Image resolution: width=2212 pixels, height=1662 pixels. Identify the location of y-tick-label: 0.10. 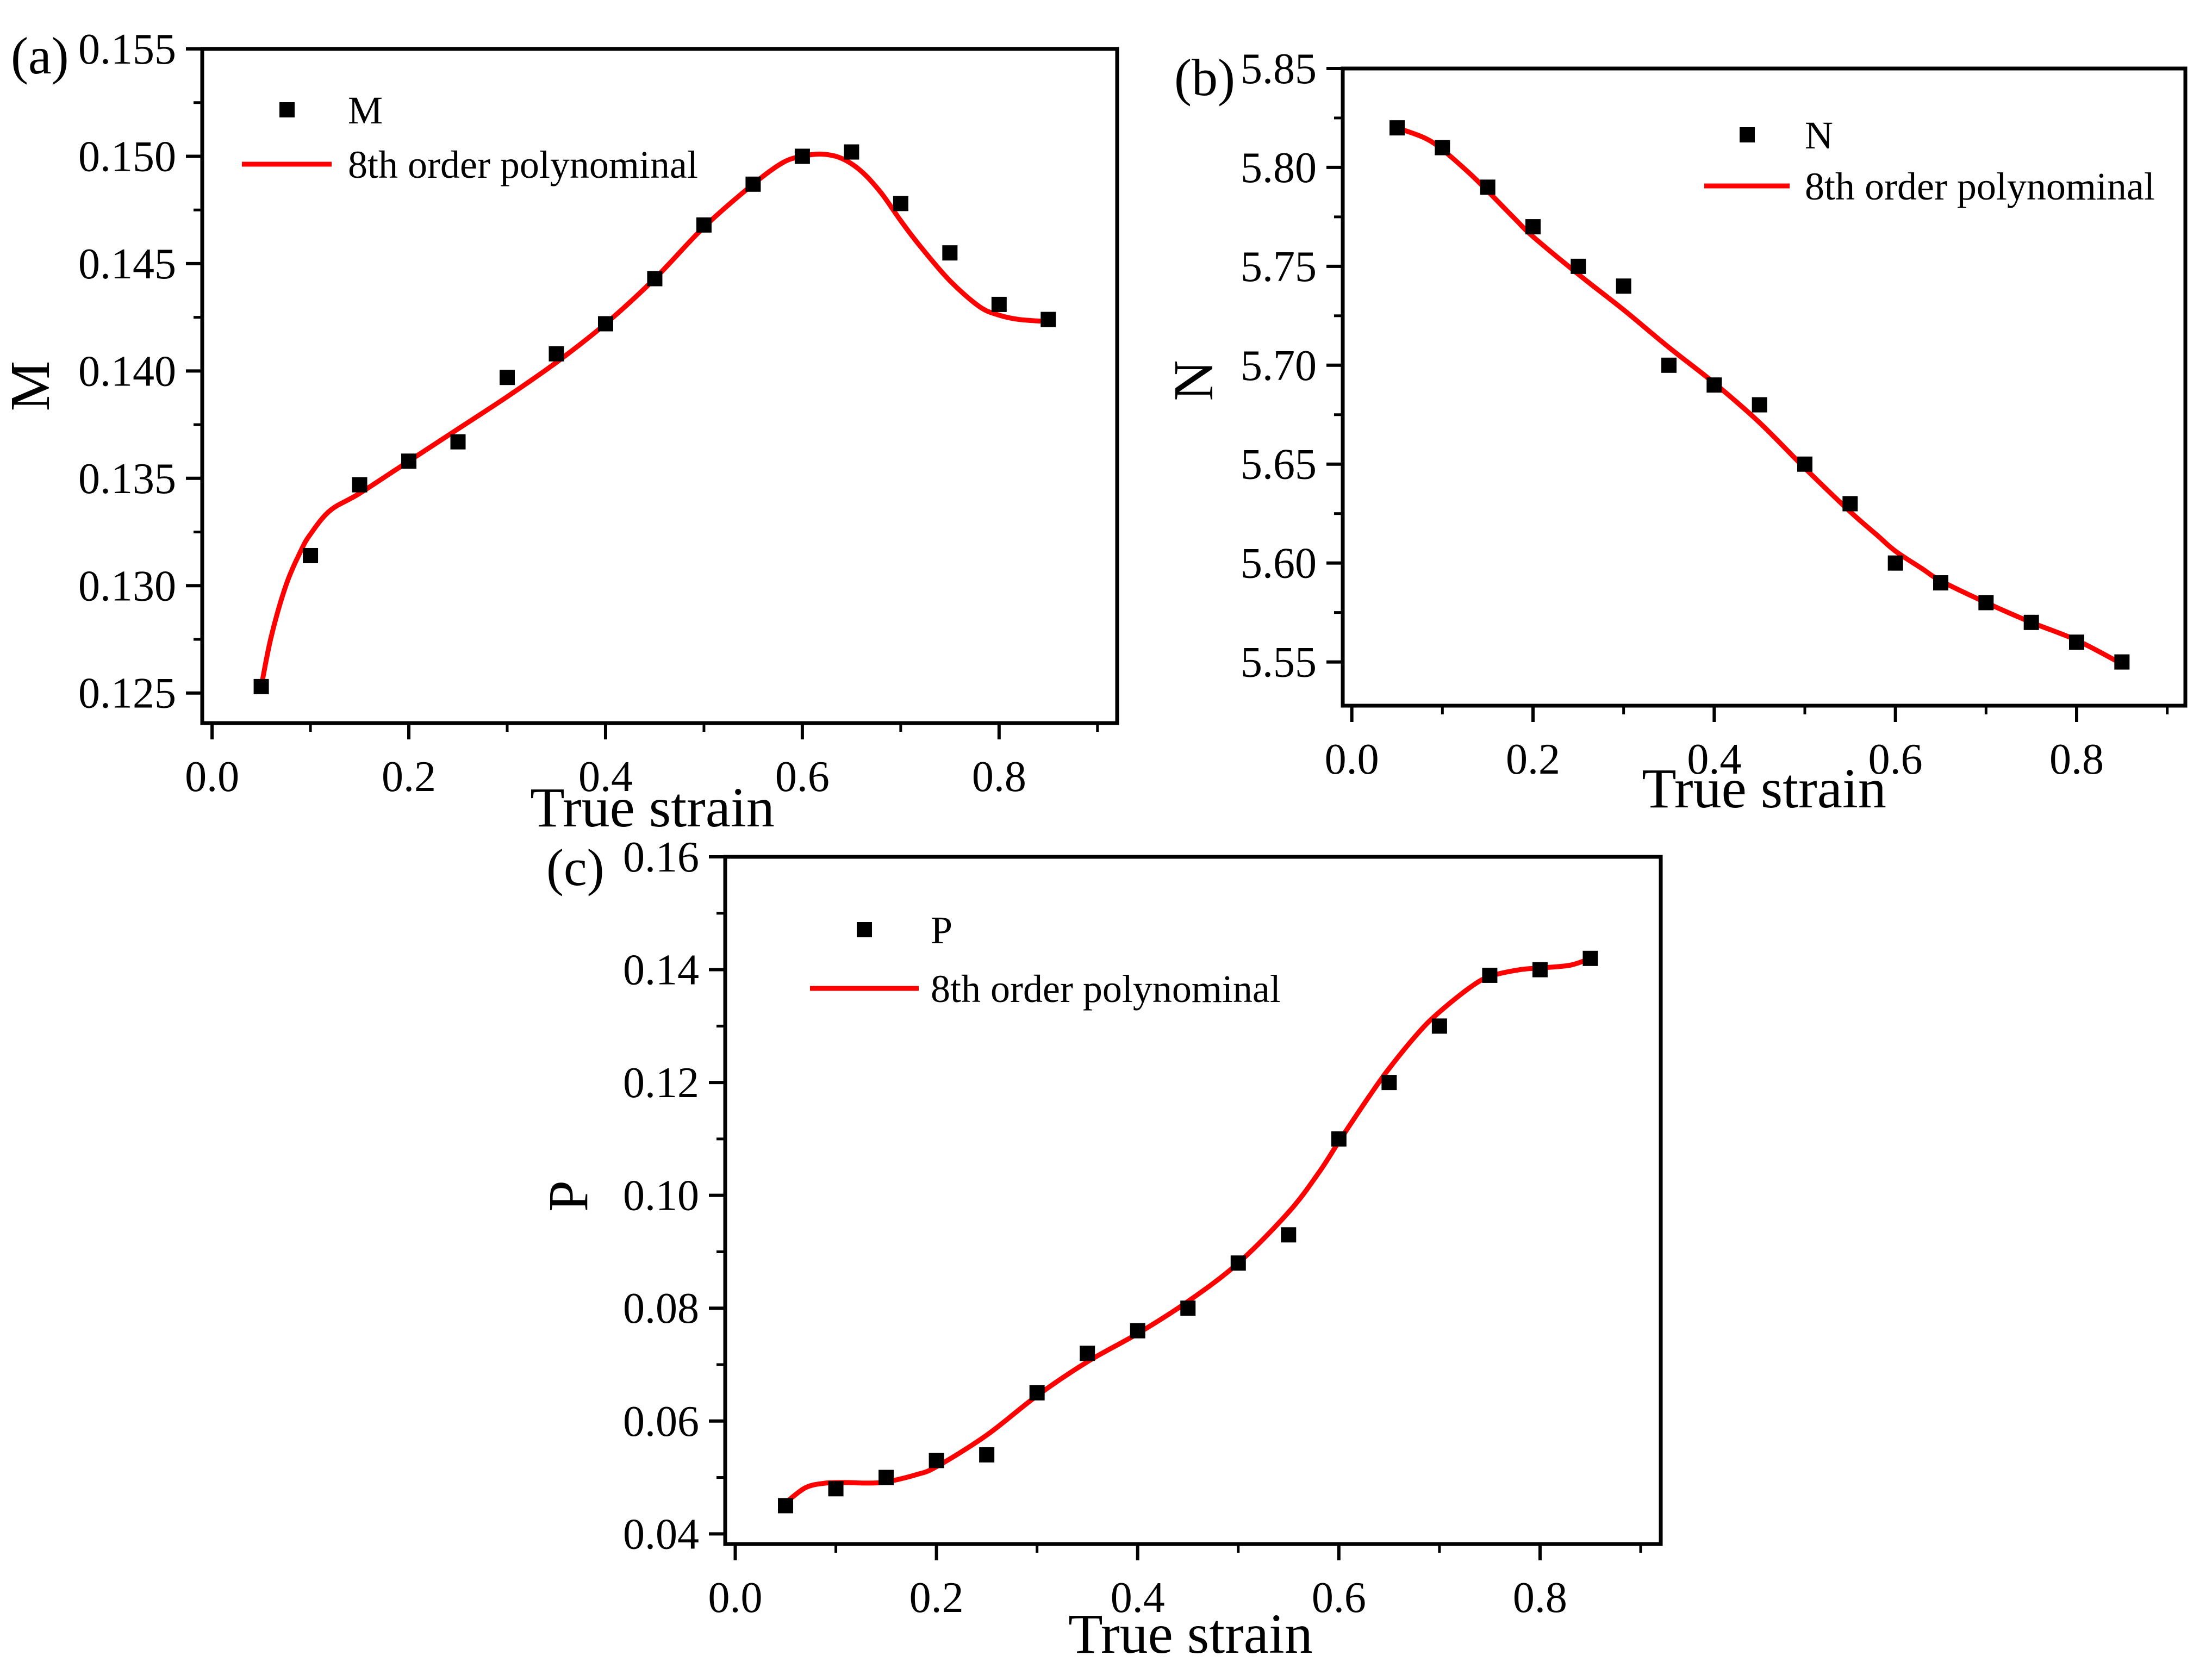
(661, 1196).